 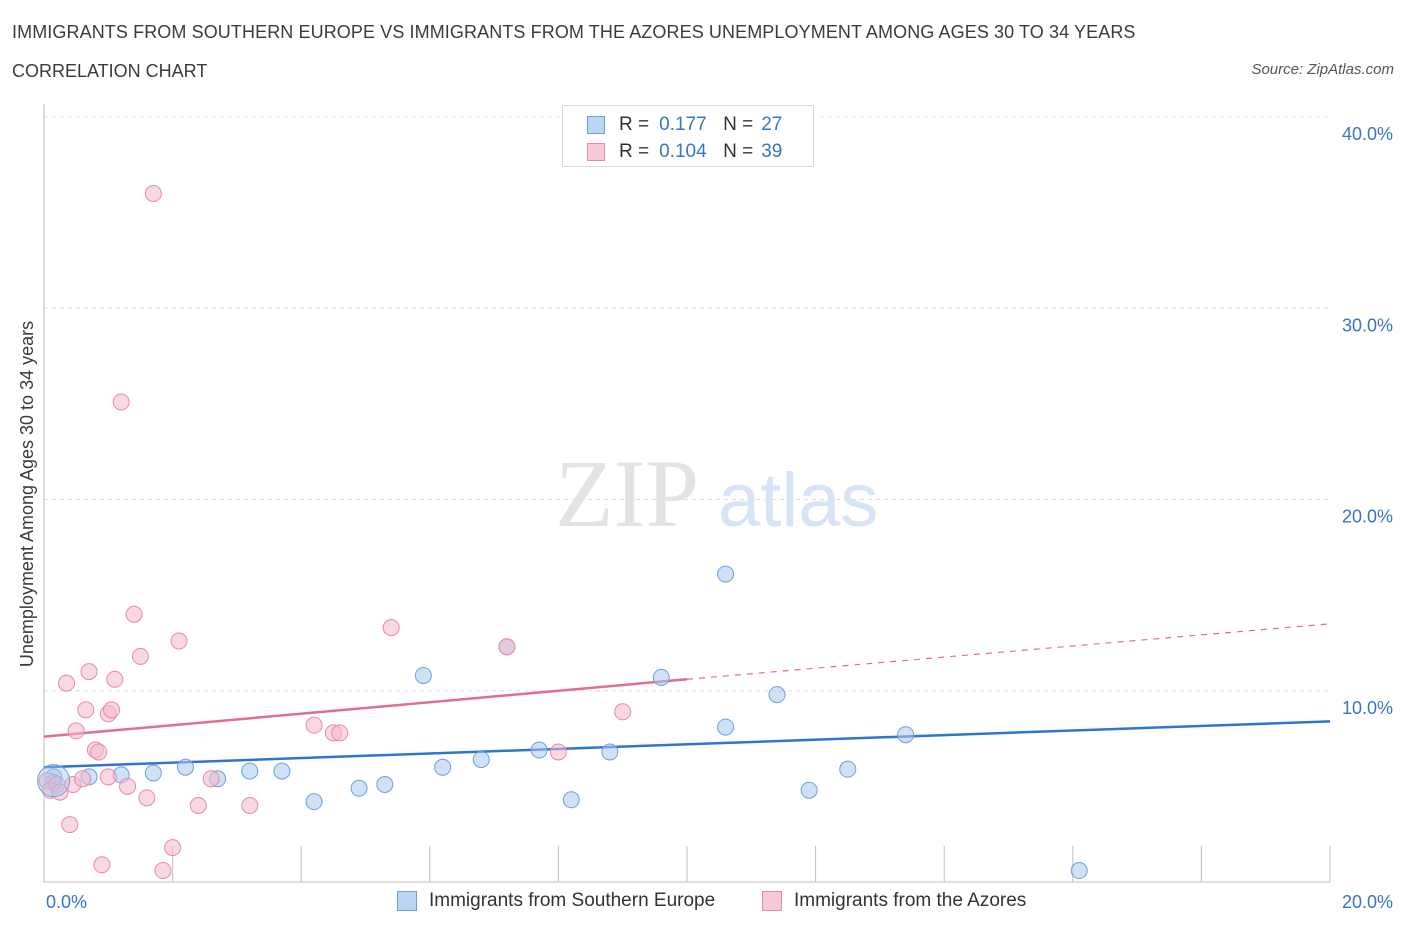 What do you see at coordinates (54, 781) in the screenshot?
I see `point-southern-europe-cluster` at bounding box center [54, 781].